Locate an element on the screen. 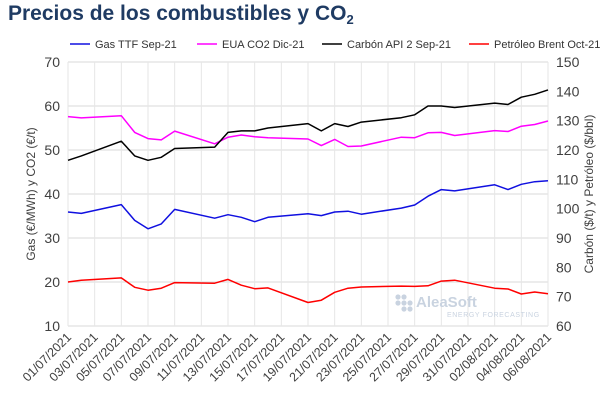 Image resolution: width=600 pixels, height=416 pixels. y-right-tick-label-8: 140 is located at coordinates (568, 91).